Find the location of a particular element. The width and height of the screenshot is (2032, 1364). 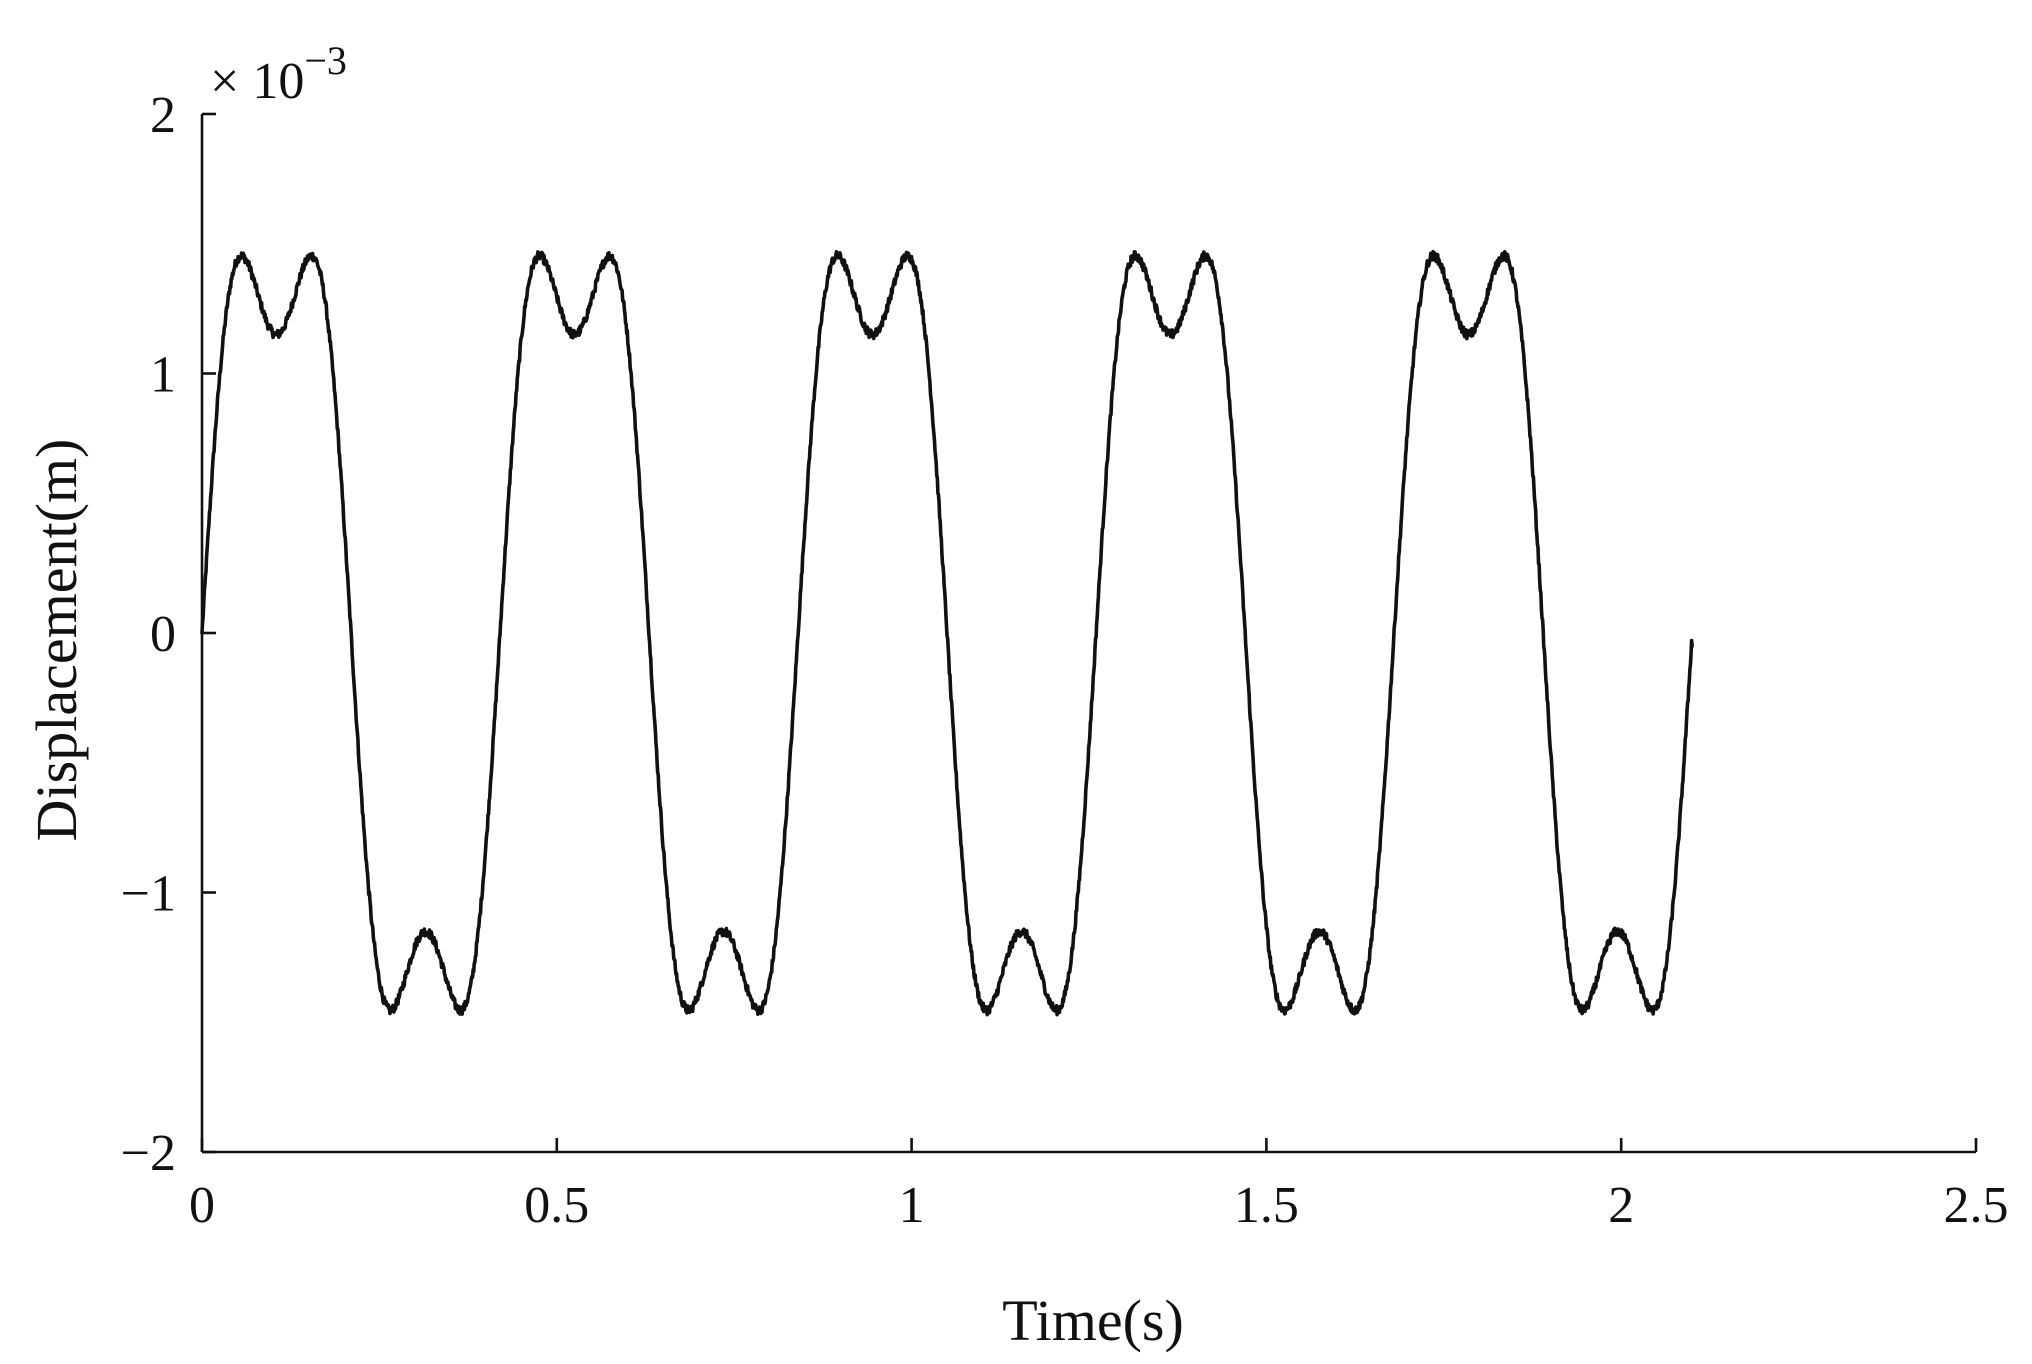

y-tick-label: 2 is located at coordinates (163, 115).